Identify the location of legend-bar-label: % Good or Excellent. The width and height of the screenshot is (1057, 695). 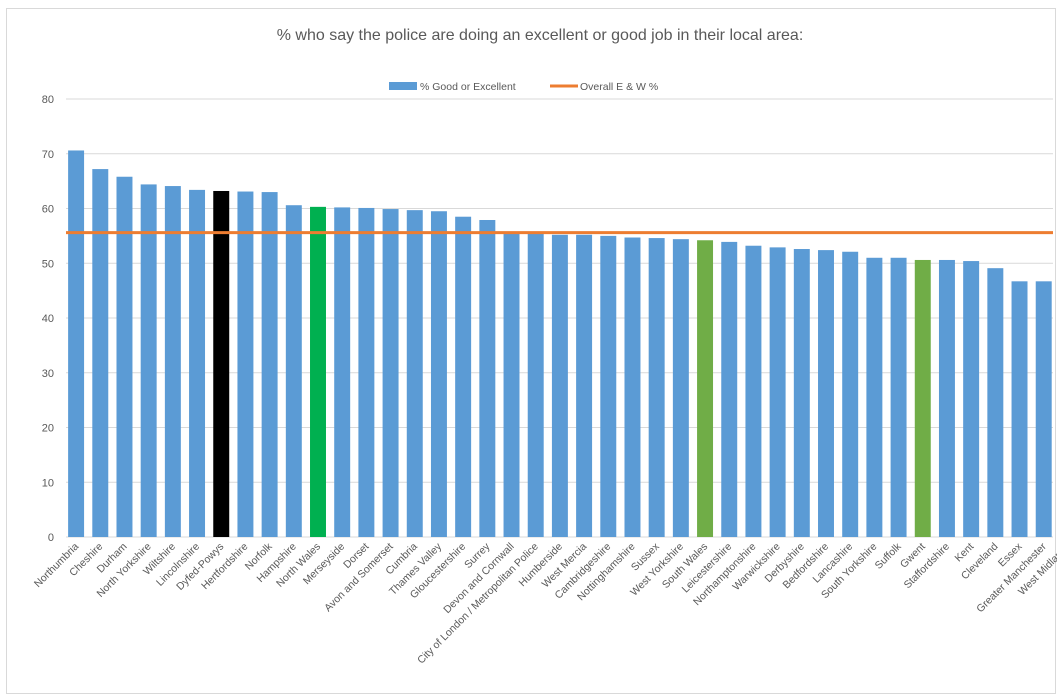
(468, 87).